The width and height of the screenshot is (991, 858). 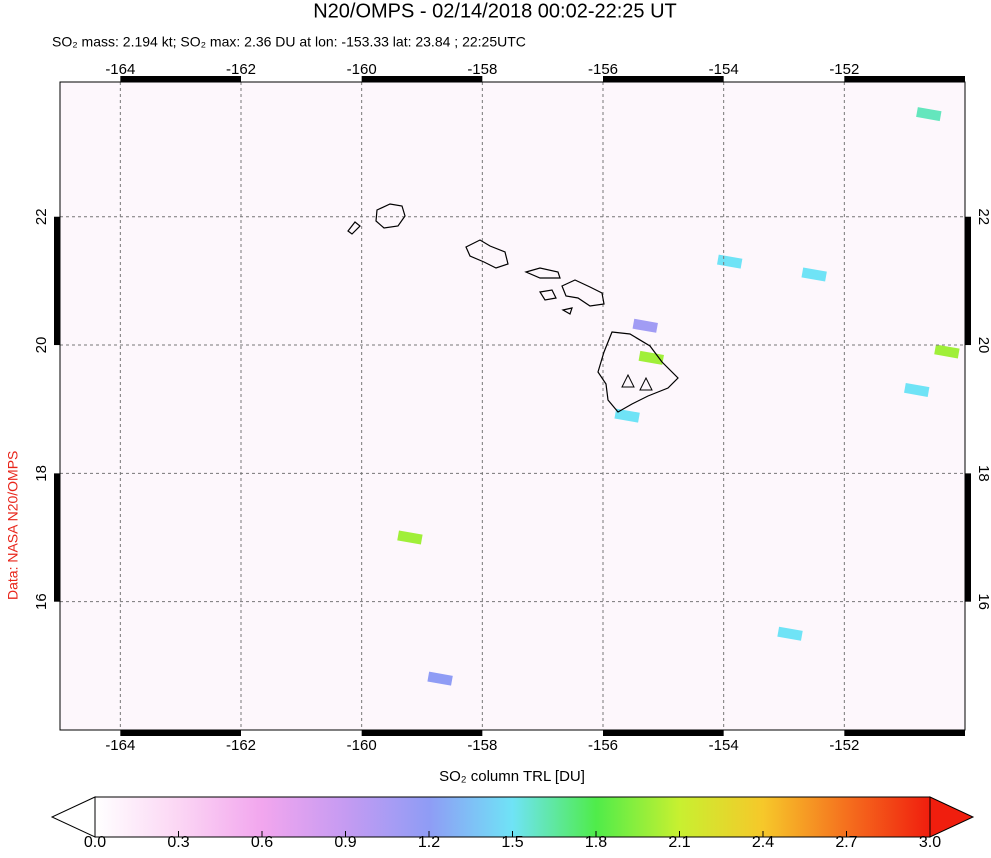 I want to click on colorbar-tick-label: 2.4, so click(x=763, y=842).